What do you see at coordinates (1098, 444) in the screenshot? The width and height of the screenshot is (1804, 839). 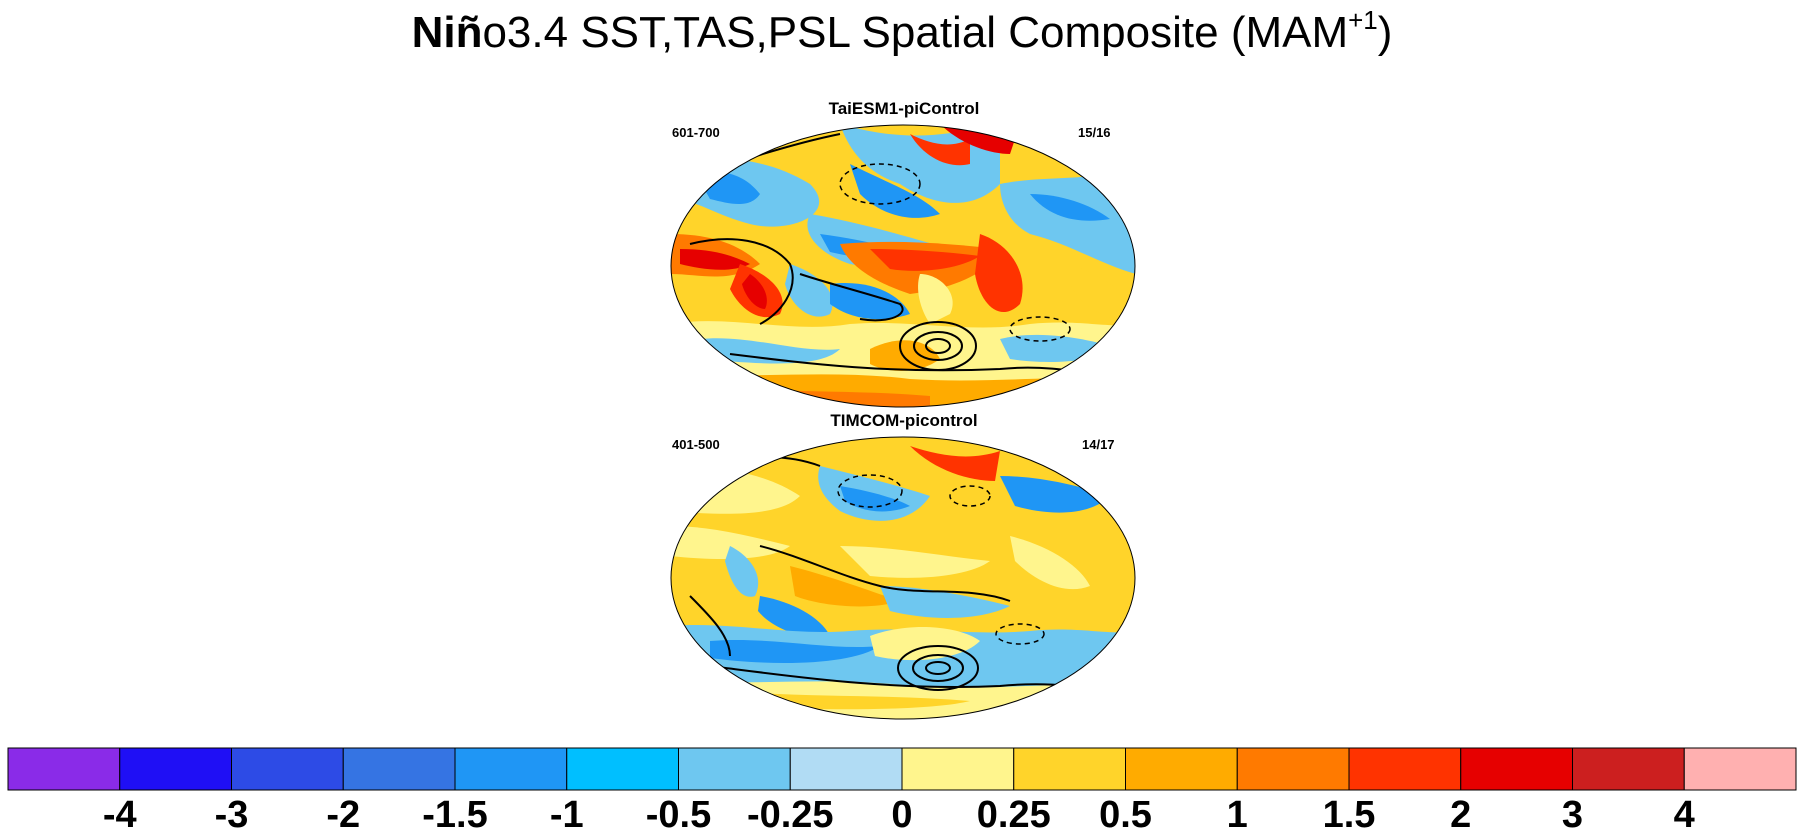 I see `panel-2-right-label: 14/17` at bounding box center [1098, 444].